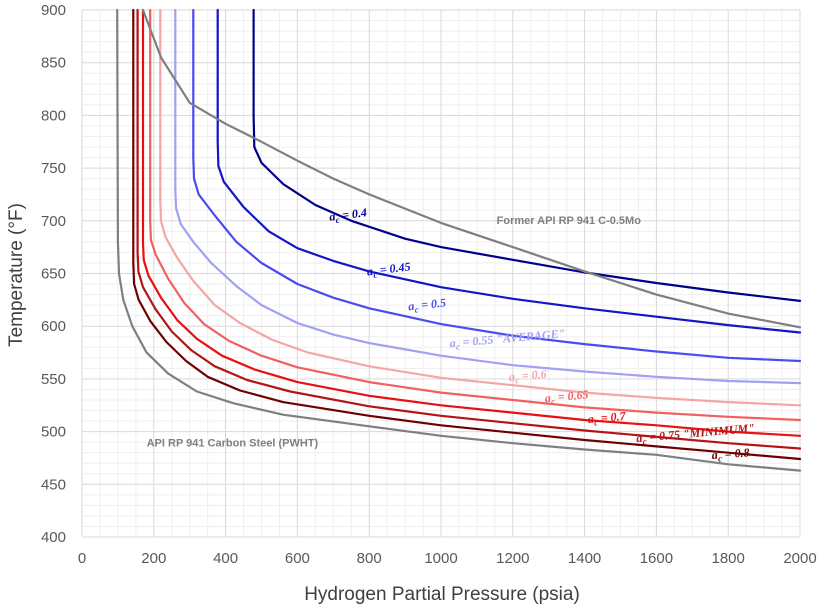  Describe the element at coordinates (53, 10) in the screenshot. I see `y-tick-label: 900` at that location.